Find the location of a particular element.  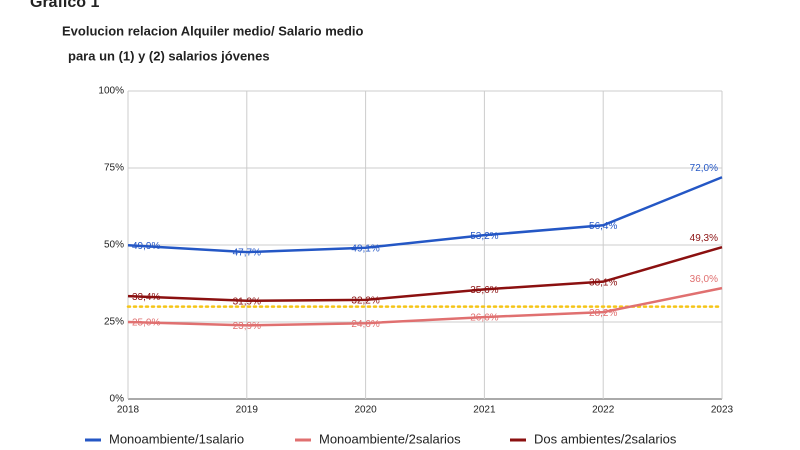

value-label: 56,4% is located at coordinates (603, 226).